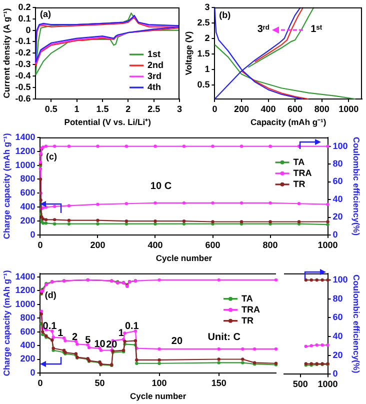 The width and height of the screenshot is (366, 404). What do you see at coordinates (224, 337) in the screenshot?
I see `annotation: Unit: C` at bounding box center [224, 337].